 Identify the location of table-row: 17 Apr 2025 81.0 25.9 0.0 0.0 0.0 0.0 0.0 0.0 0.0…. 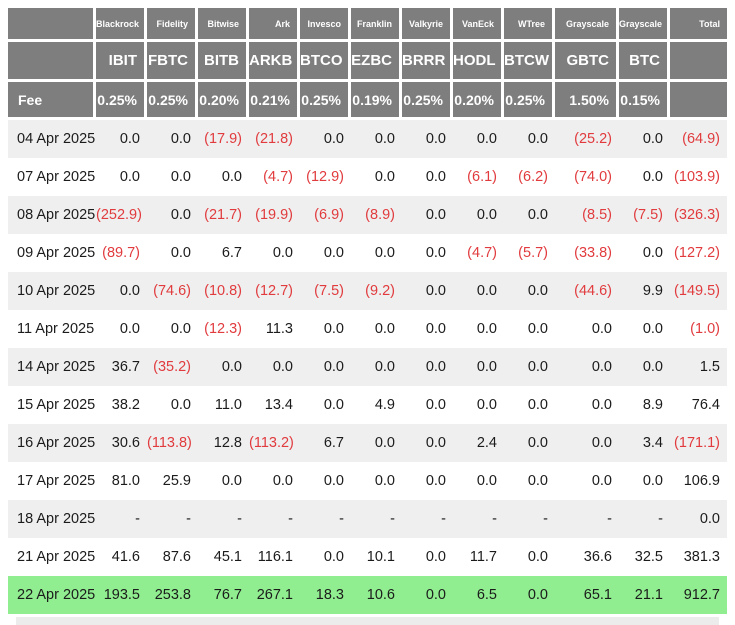
(367, 481).